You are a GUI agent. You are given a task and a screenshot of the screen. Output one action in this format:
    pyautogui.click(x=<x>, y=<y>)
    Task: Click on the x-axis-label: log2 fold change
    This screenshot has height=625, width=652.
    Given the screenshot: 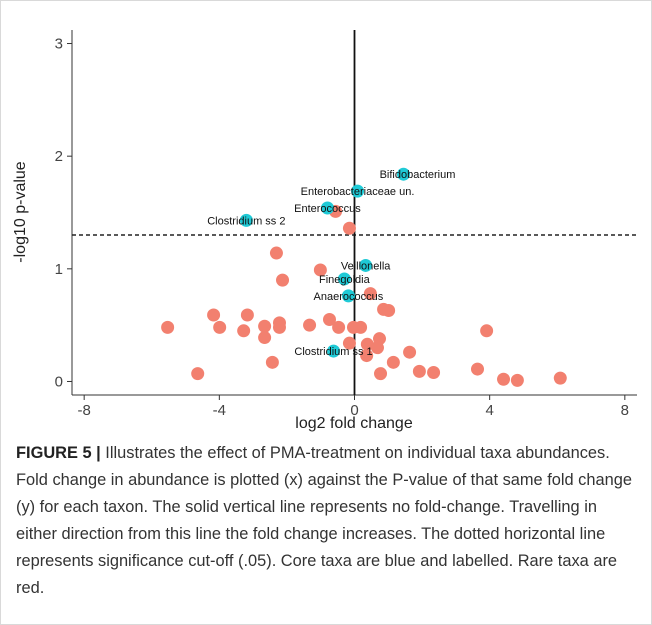 What is the action you would take?
    pyautogui.click(x=354, y=423)
    